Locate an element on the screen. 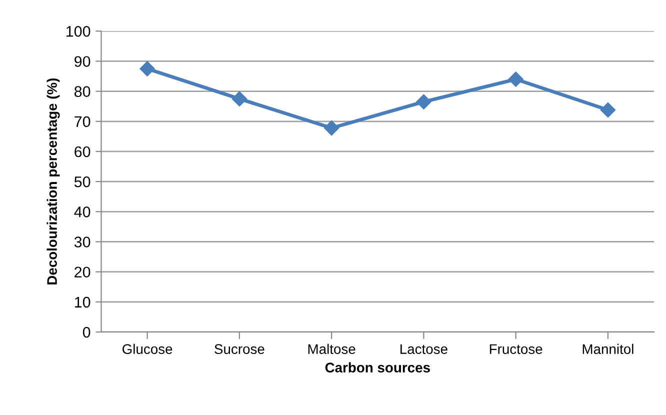 The image size is (666, 415). x-axis-title: Carbon sources is located at coordinates (377, 367).